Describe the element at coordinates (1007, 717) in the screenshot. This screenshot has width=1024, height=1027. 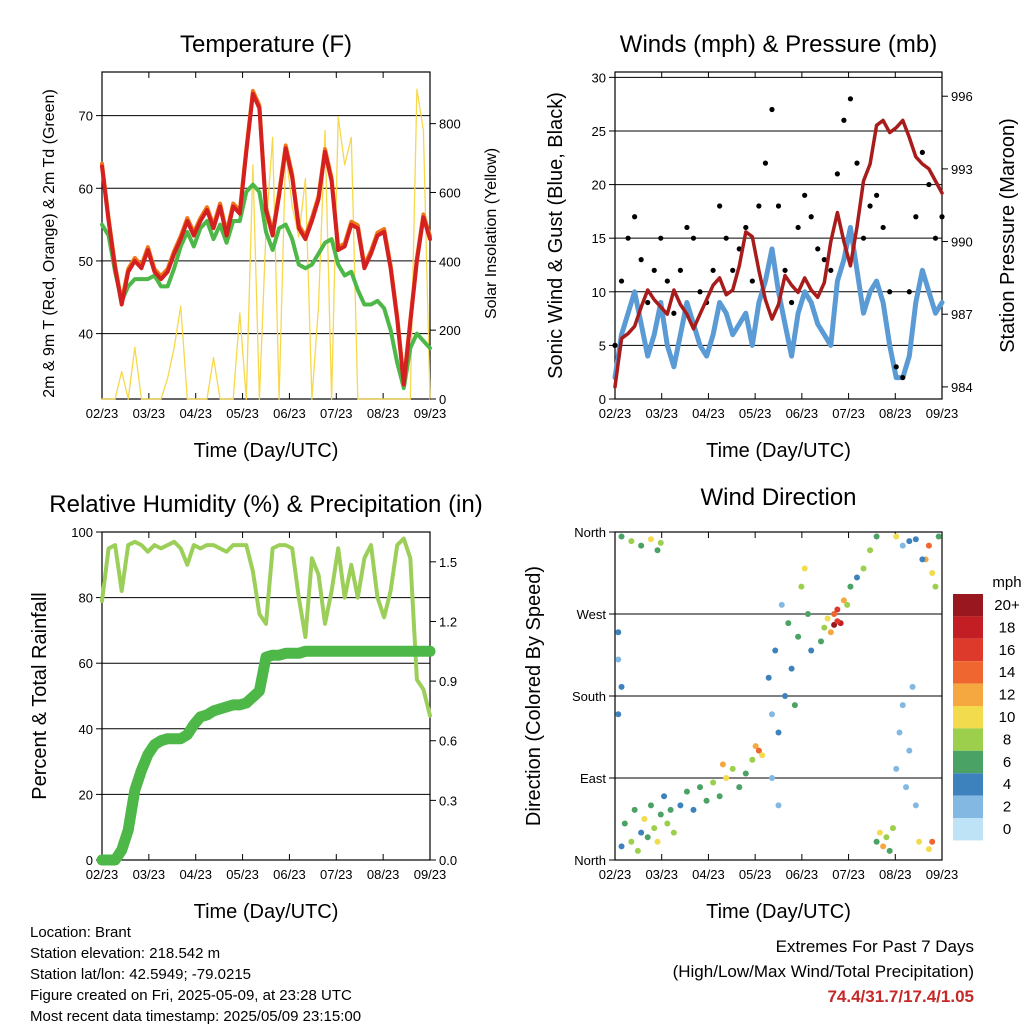
I see `legend-label: 10` at that location.